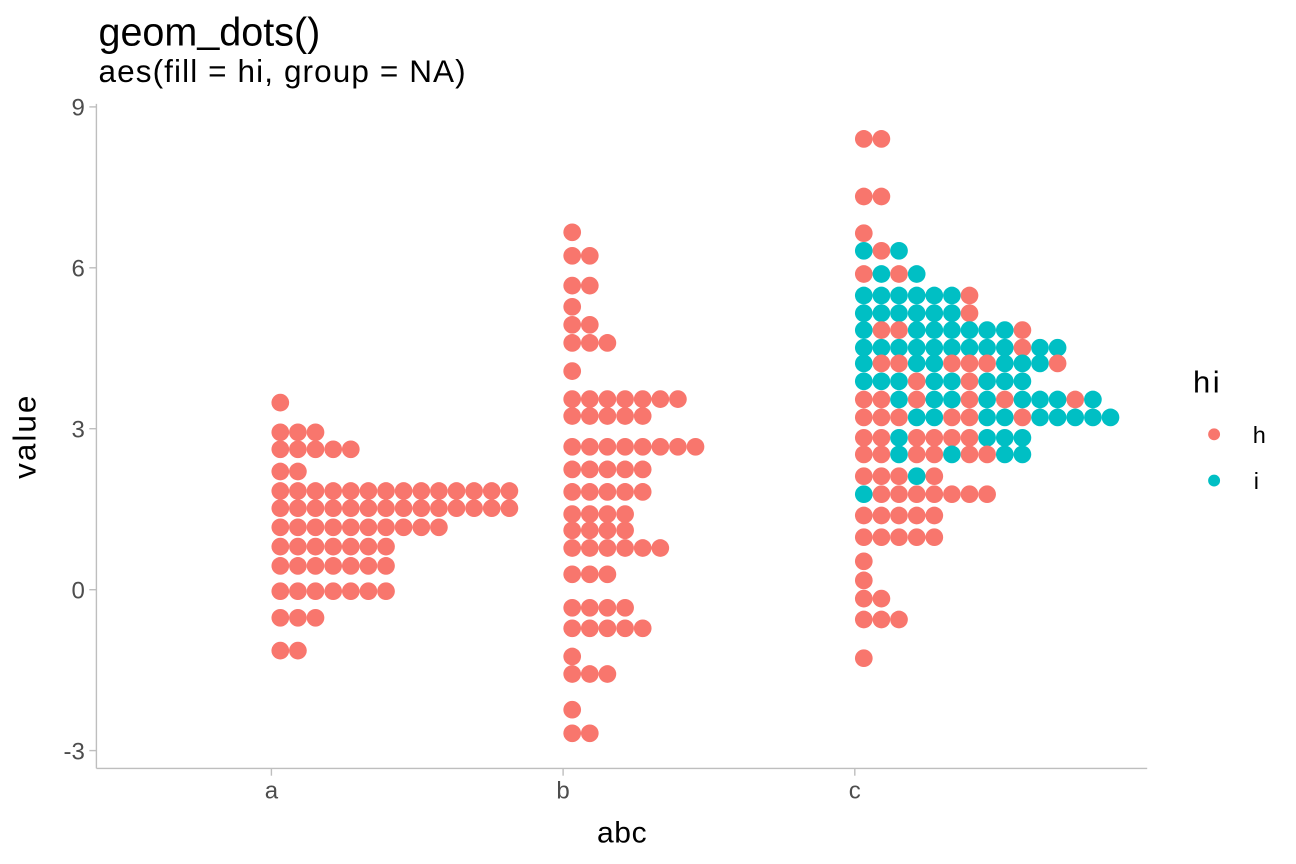  Describe the element at coordinates (272, 791) in the screenshot. I see `svg-text: a` at that location.